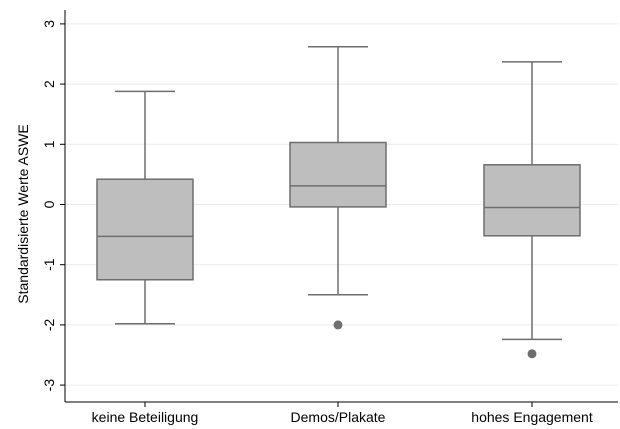  Describe the element at coordinates (145, 417) in the screenshot. I see `x-tick-label: keine Beteiligung` at that location.